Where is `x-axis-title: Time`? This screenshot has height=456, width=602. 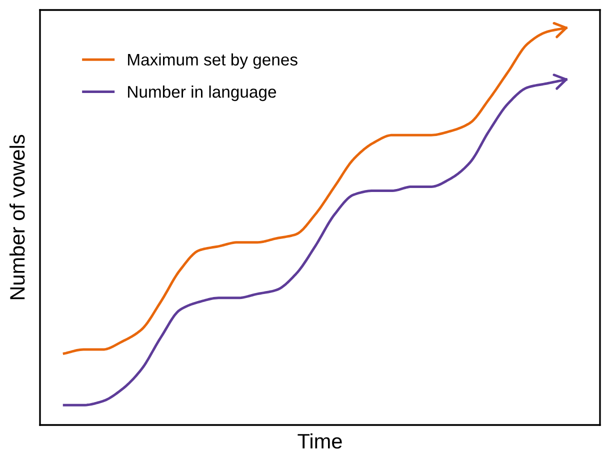 x-axis-title: Time is located at coordinates (320, 441).